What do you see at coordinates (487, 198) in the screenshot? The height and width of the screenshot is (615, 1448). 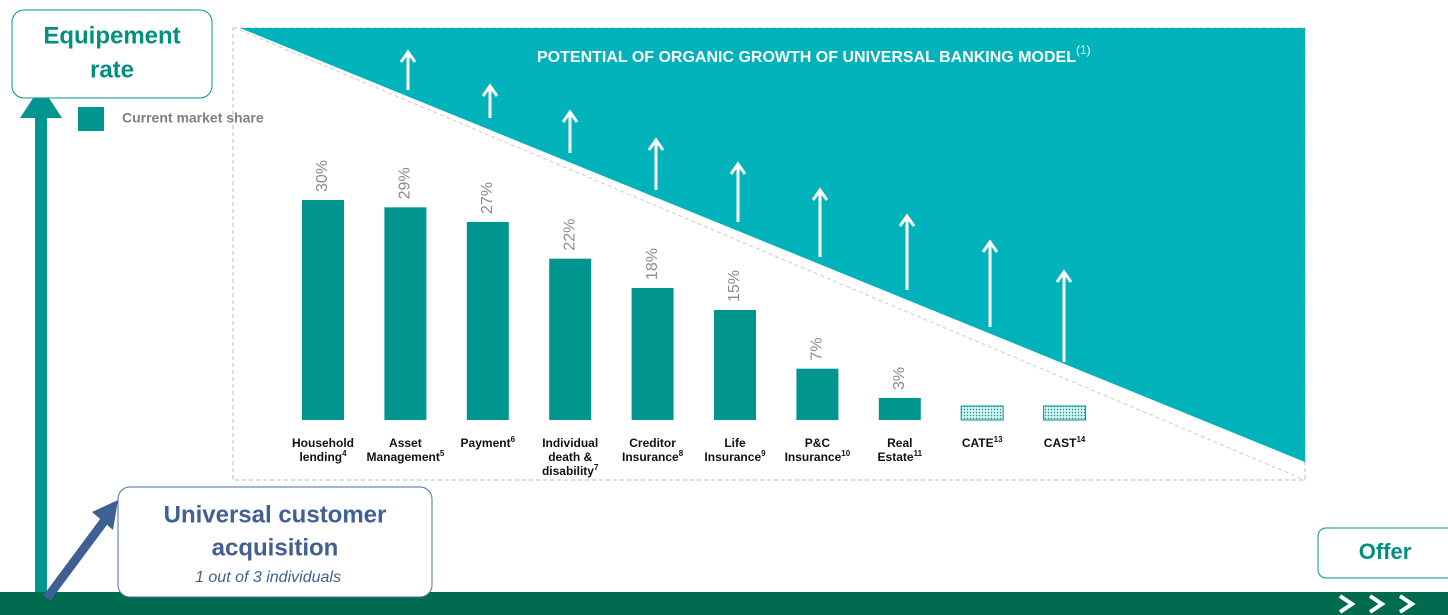 I see `value-label: 27%` at bounding box center [487, 198].